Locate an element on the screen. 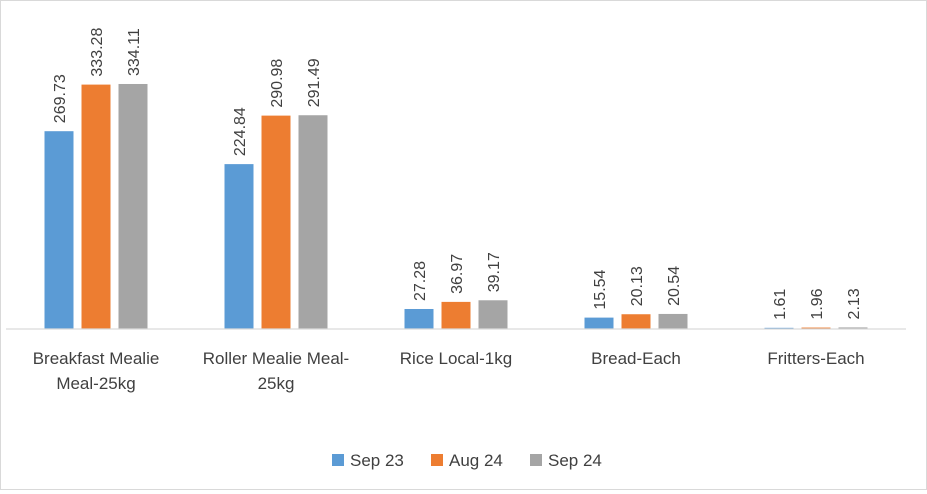  category-label: Rice Local-1kg is located at coordinates (456, 358).